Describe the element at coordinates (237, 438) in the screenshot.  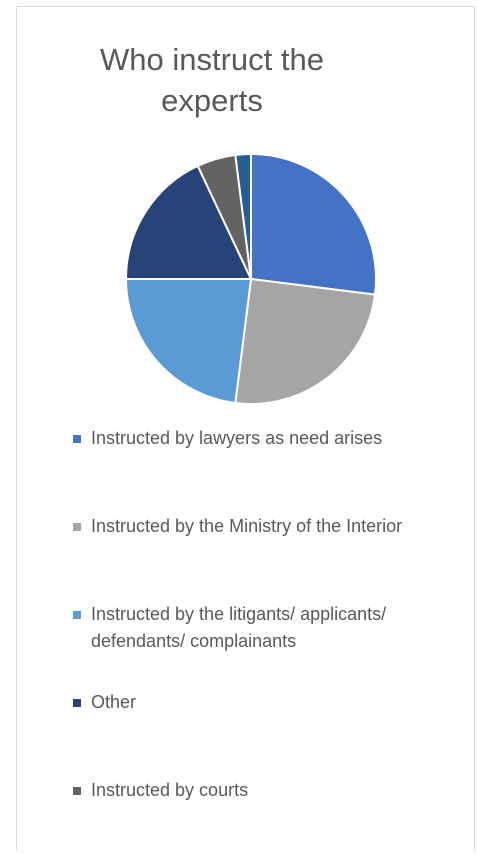
I see `legend-label: Instructed by lawyers as need arises` at that location.